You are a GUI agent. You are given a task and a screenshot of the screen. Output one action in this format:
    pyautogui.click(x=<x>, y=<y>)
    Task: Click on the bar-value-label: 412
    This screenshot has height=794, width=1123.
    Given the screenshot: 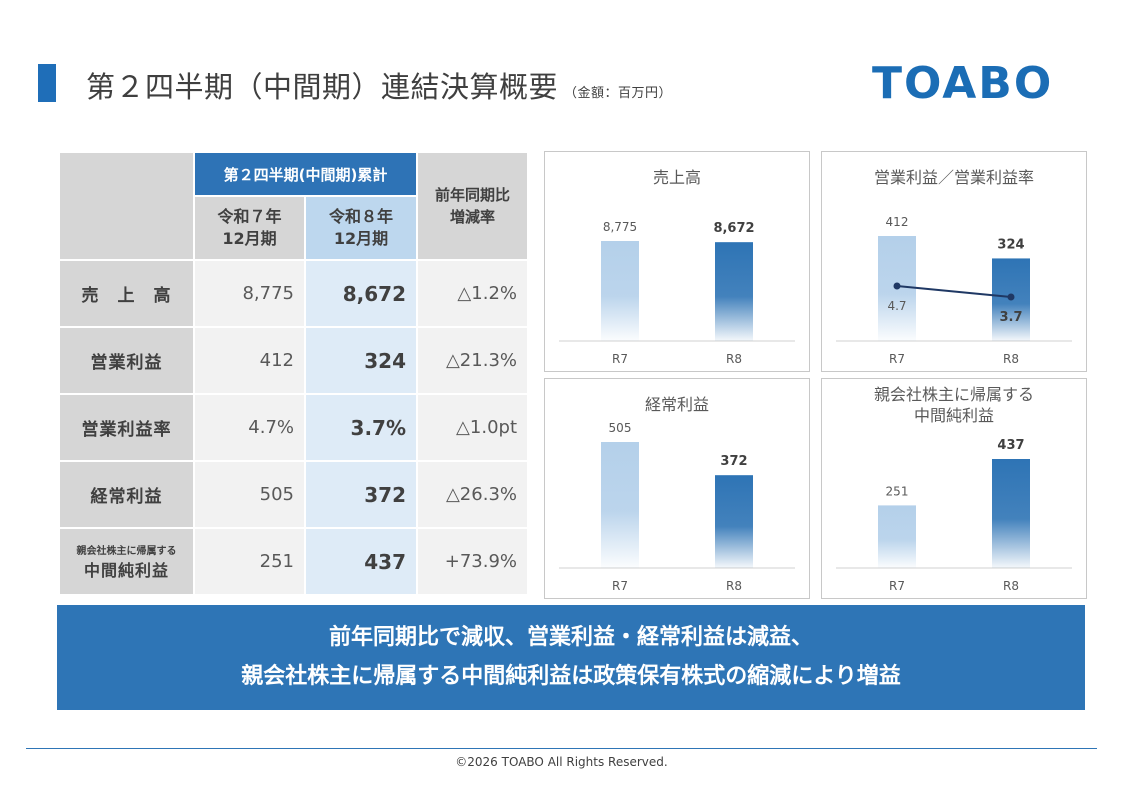 What is the action you would take?
    pyautogui.click(x=897, y=222)
    